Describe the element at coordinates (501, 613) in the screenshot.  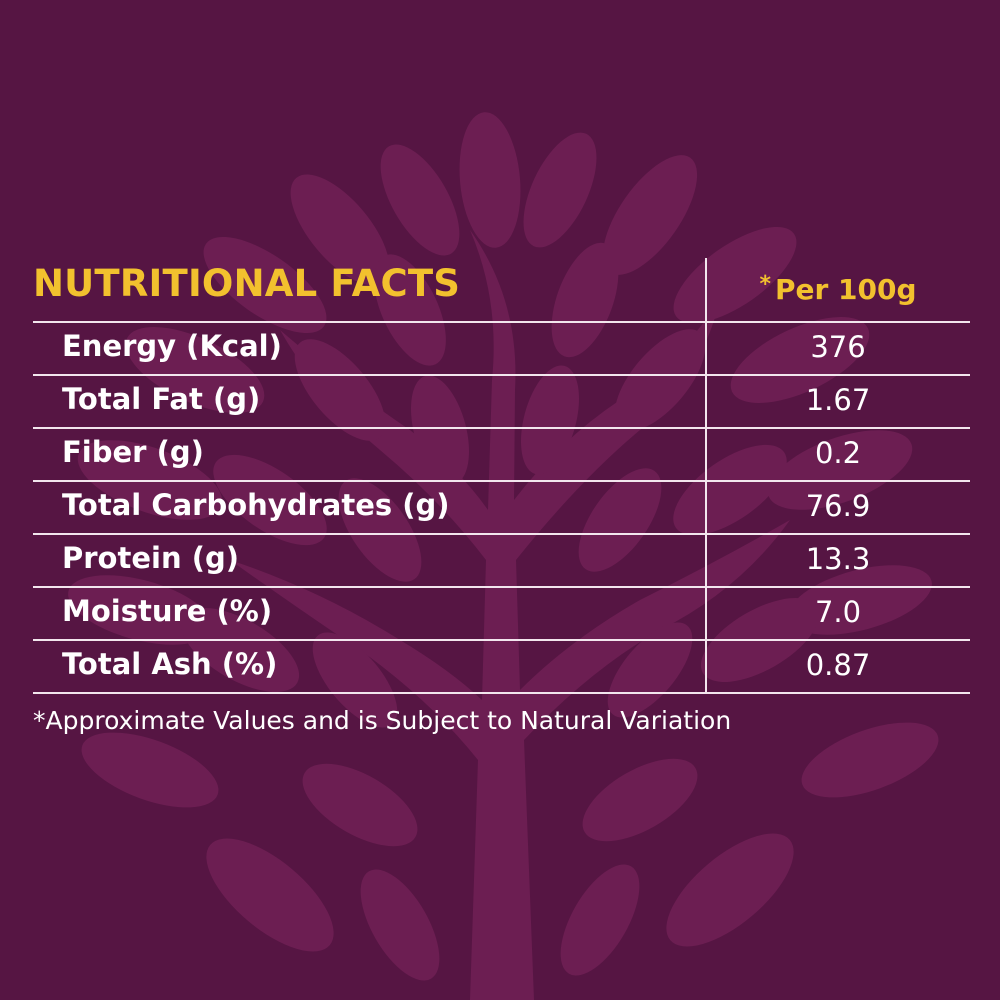
I see `table-row: Moisture (%) 7.0` at that location.